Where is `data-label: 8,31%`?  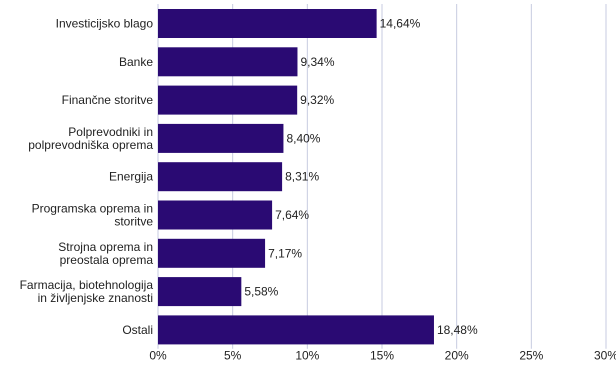 data-label: 8,31% is located at coordinates (302, 177).